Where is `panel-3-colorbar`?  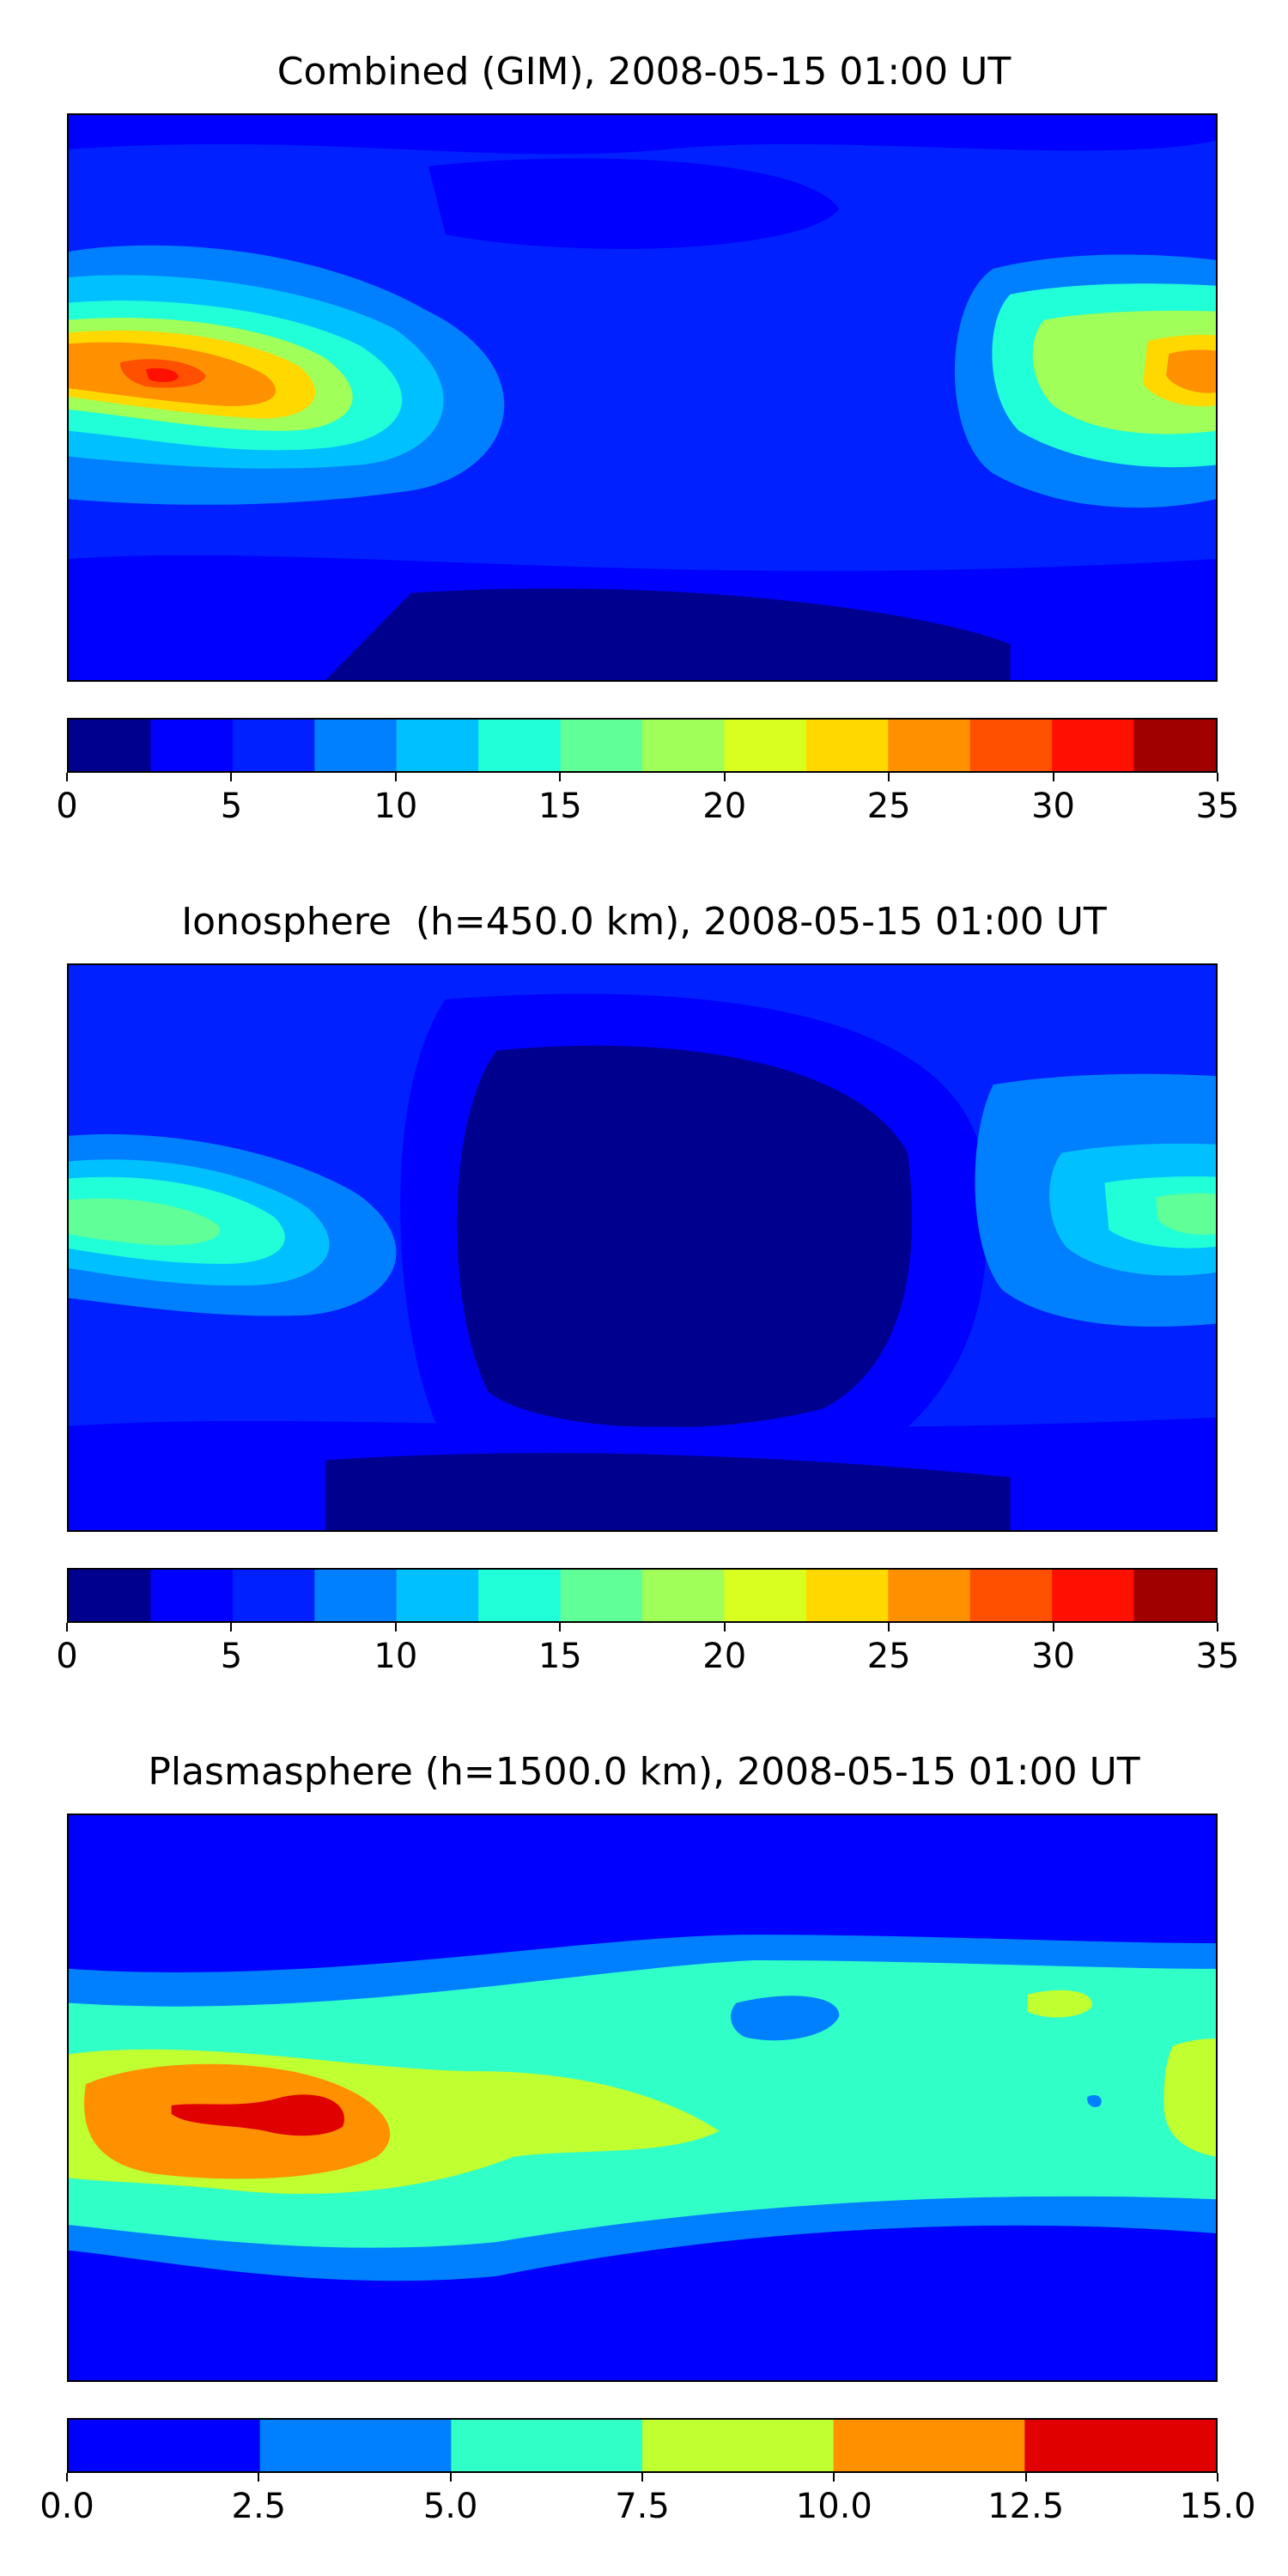 panel-3-colorbar is located at coordinates (642, 2445).